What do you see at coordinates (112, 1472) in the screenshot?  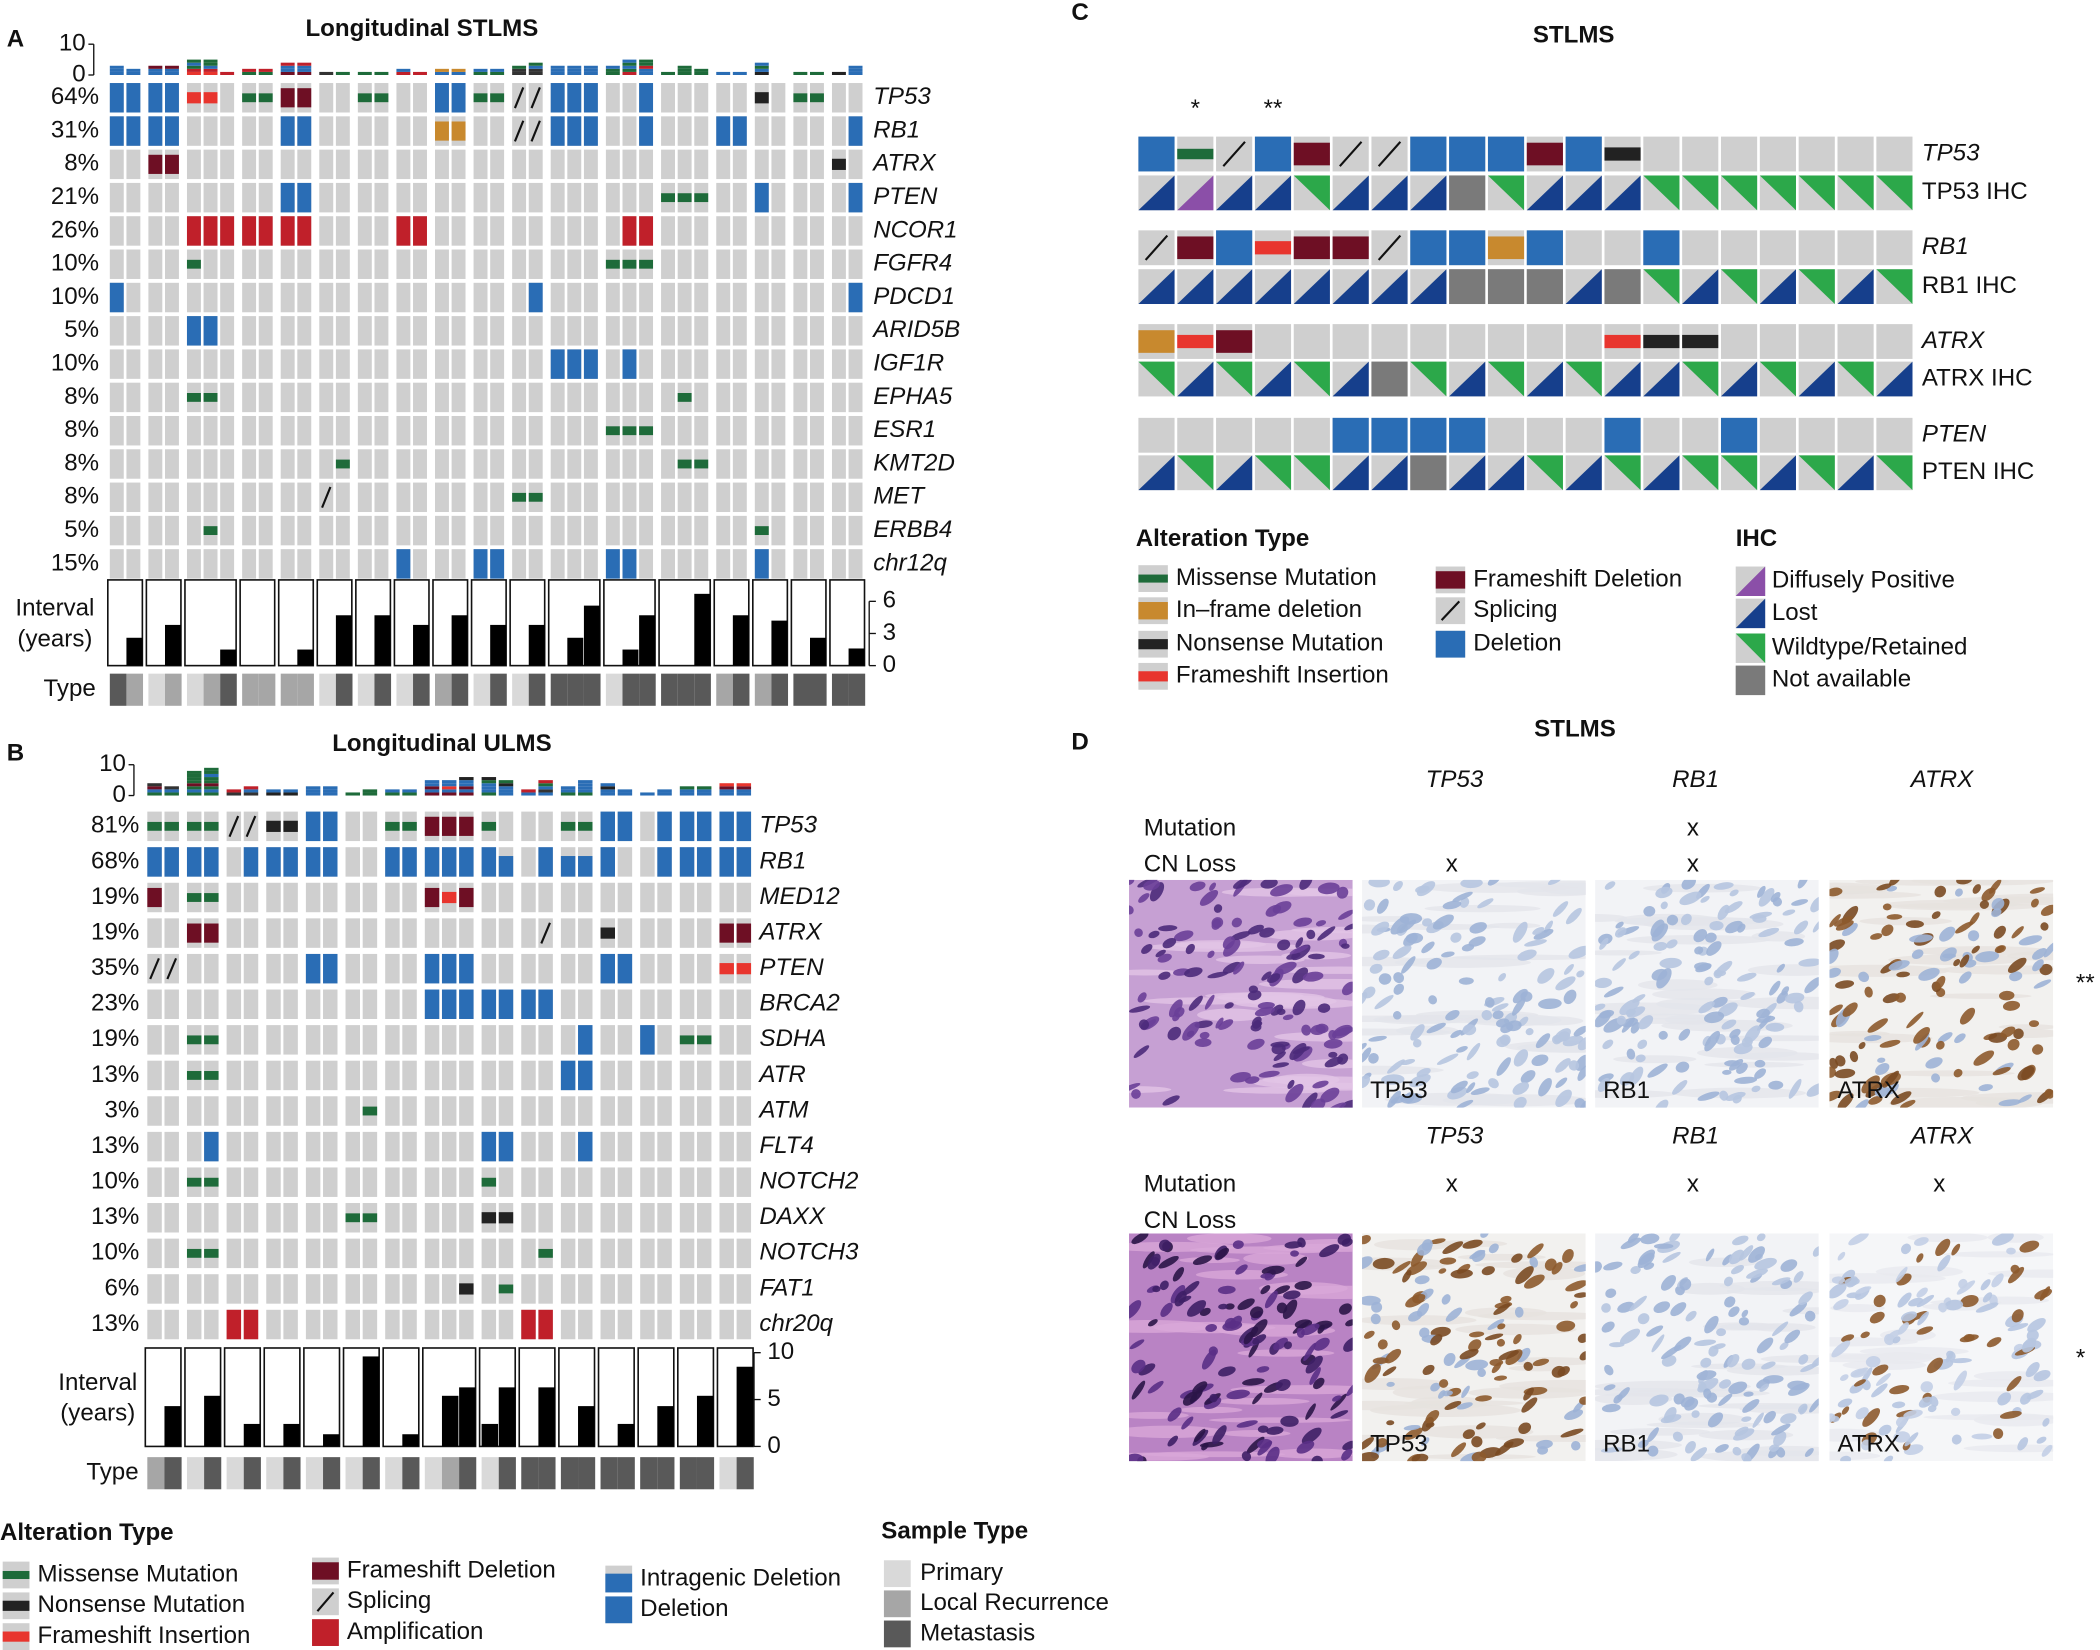 I see `type-label: Type` at bounding box center [112, 1472].